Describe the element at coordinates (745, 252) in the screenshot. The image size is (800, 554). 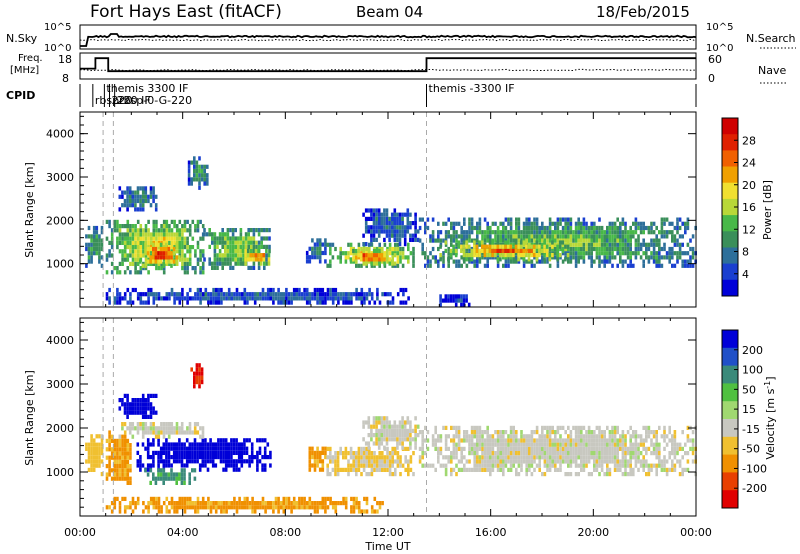
I see `colorbar-tick-label: 8` at that location.